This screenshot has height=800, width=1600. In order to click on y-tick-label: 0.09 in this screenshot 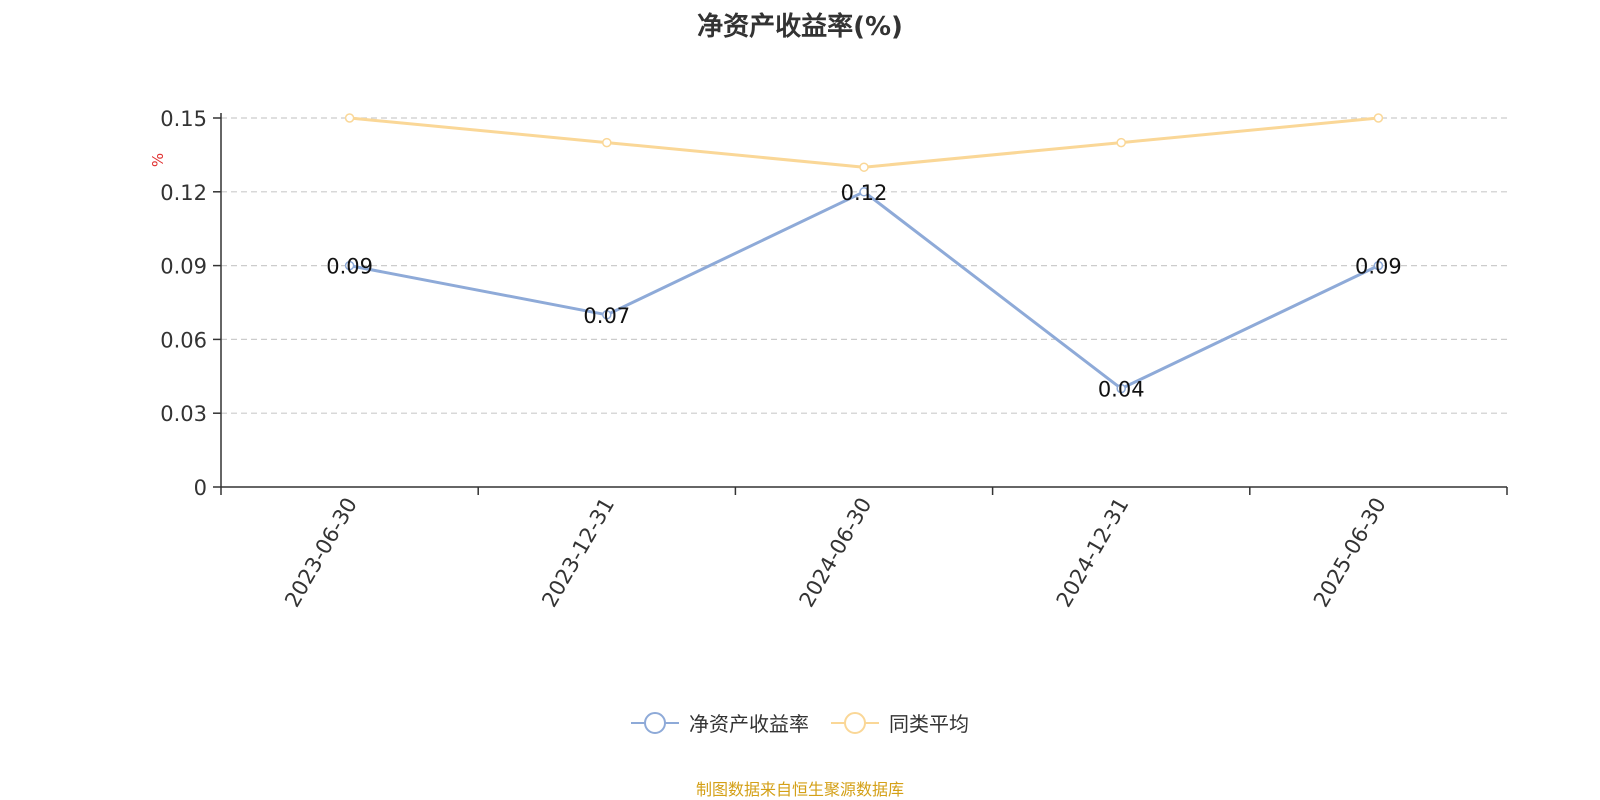, I will do `click(183, 267)`.